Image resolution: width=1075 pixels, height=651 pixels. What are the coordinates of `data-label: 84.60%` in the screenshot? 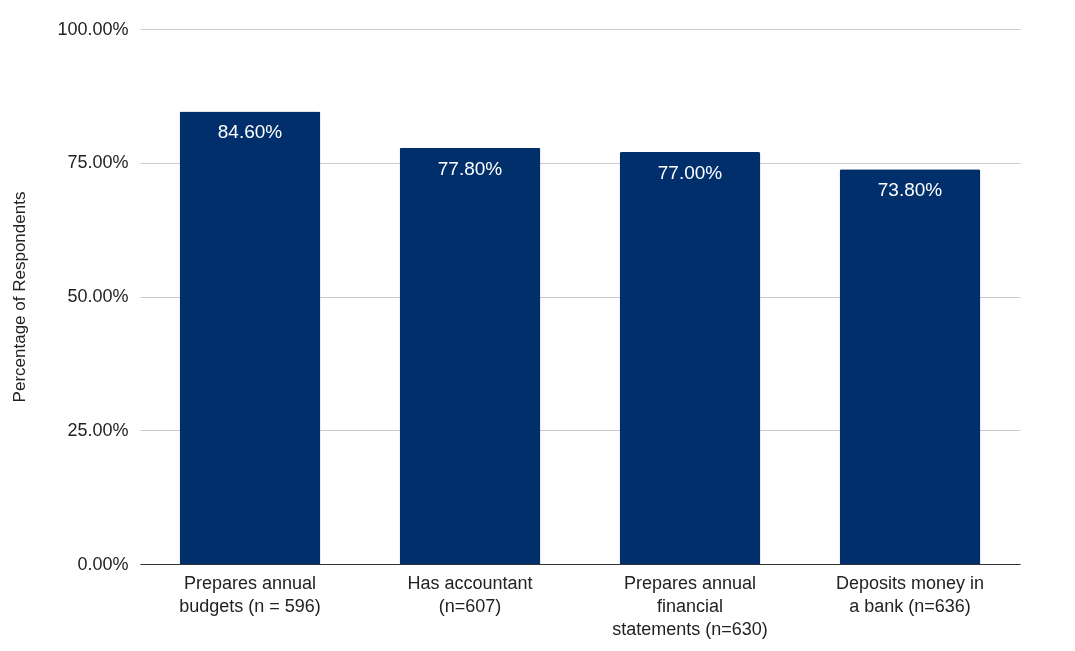 It's located at (250, 132).